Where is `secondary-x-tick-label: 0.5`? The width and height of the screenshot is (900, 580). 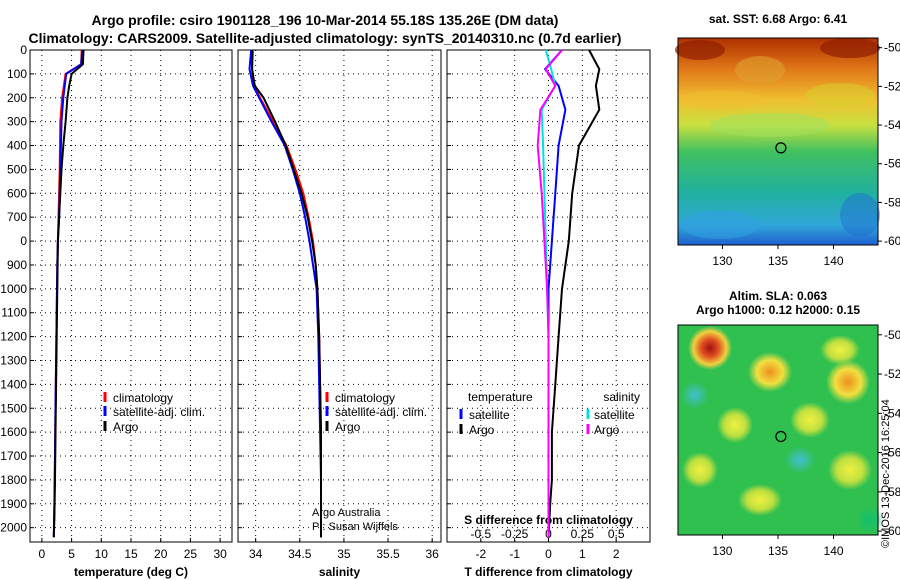
secondary-x-tick-label: 0.5 is located at coordinates (616, 534).